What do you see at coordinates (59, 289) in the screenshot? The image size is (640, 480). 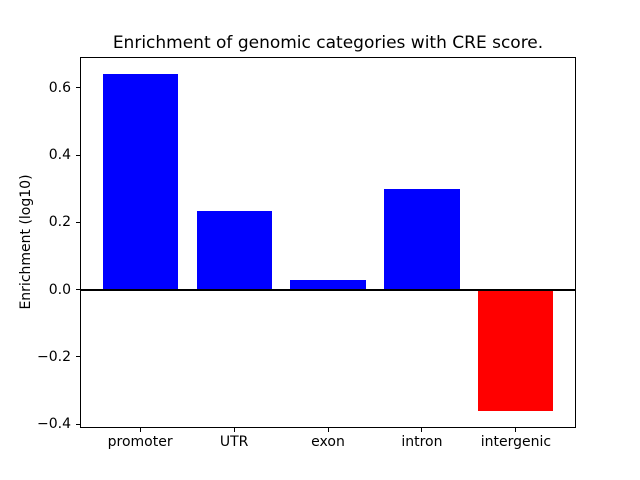 I see `y-tick-label: 0.0` at bounding box center [59, 289].